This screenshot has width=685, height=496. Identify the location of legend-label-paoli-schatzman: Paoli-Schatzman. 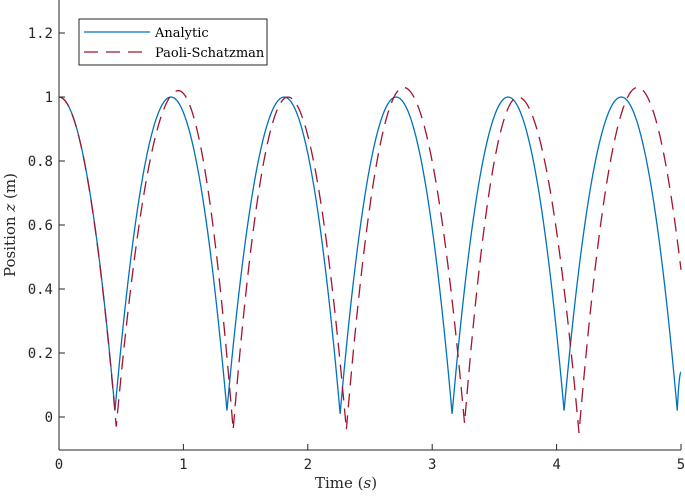
(210, 53).